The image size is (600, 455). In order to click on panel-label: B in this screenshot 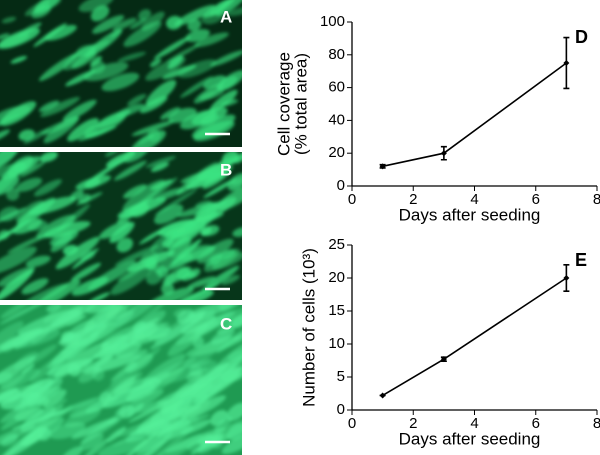, I will do `click(226, 169)`.